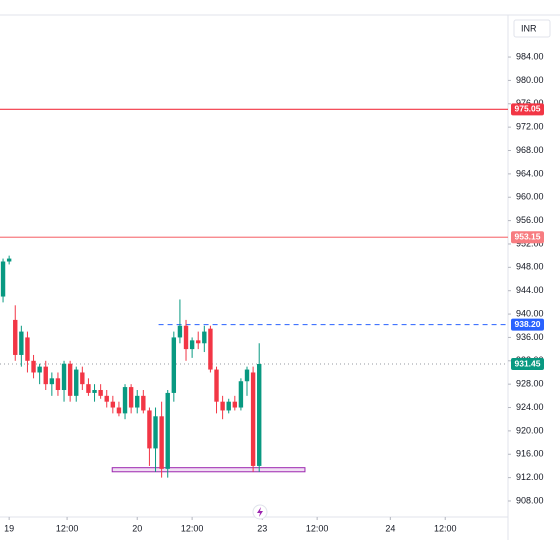  I want to click on y-tick-label: 940.00, so click(530, 313).